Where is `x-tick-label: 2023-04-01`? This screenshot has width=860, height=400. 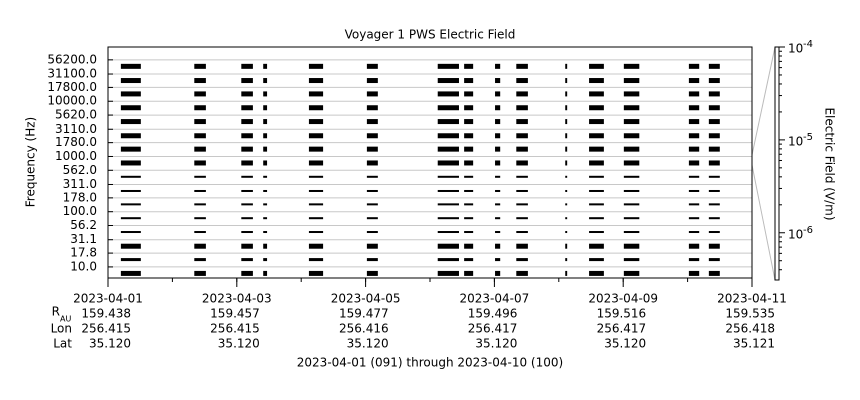
x-tick-label: 2023-04-01 is located at coordinates (108, 299).